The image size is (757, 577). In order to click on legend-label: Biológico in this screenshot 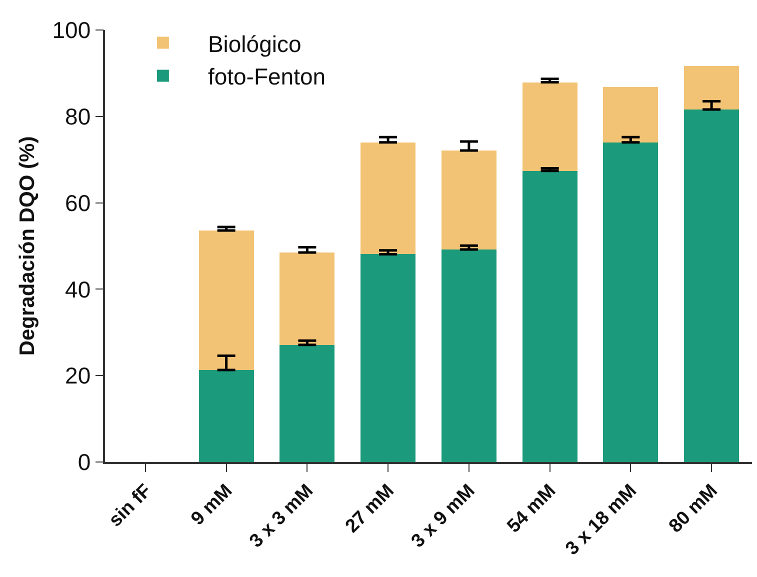, I will do `click(255, 43)`.